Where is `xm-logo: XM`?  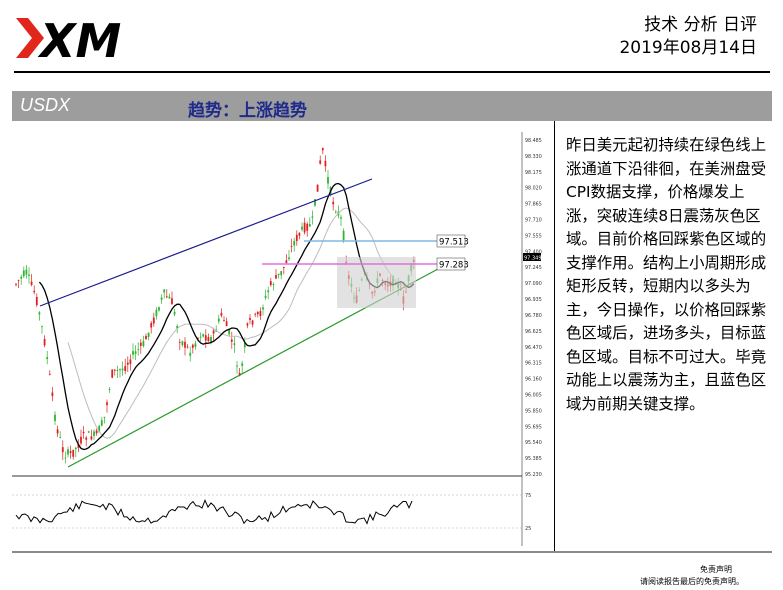 xm-logo: XM is located at coordinates (68, 39).